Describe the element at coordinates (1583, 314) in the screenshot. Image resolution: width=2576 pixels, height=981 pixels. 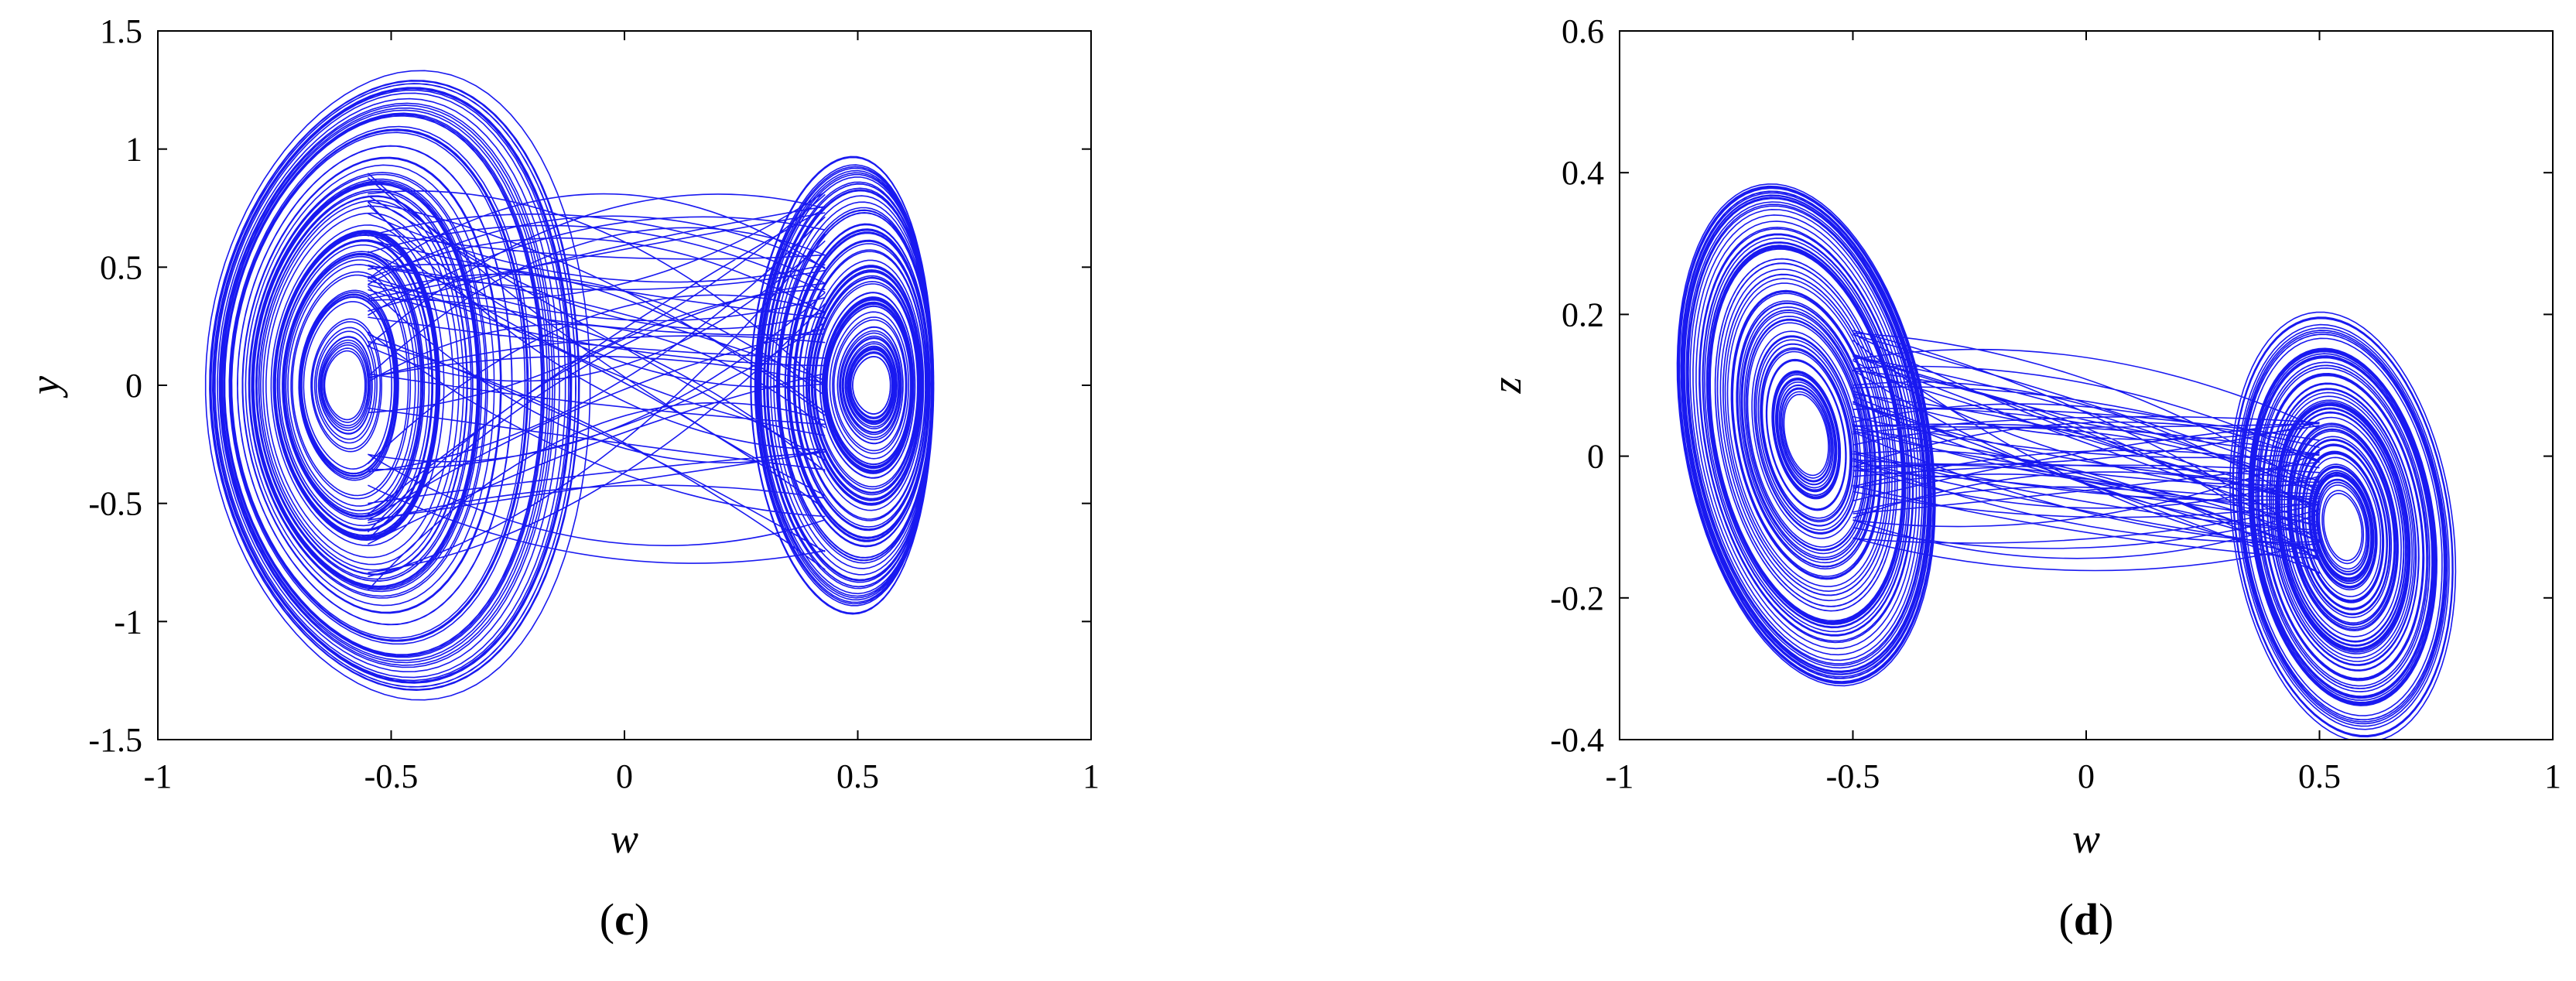
I see `y-tick-label-d: 0.2` at that location.